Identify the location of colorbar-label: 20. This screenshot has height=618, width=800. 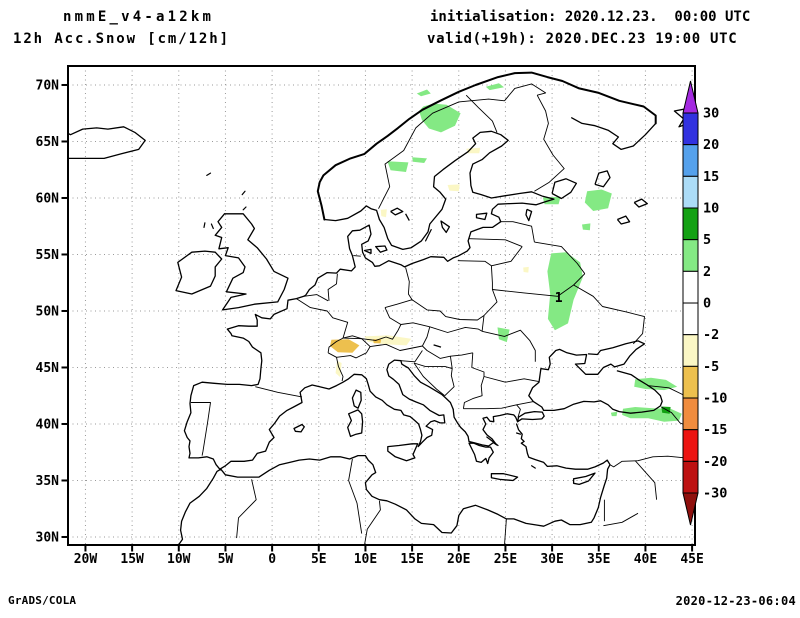
(711, 145).